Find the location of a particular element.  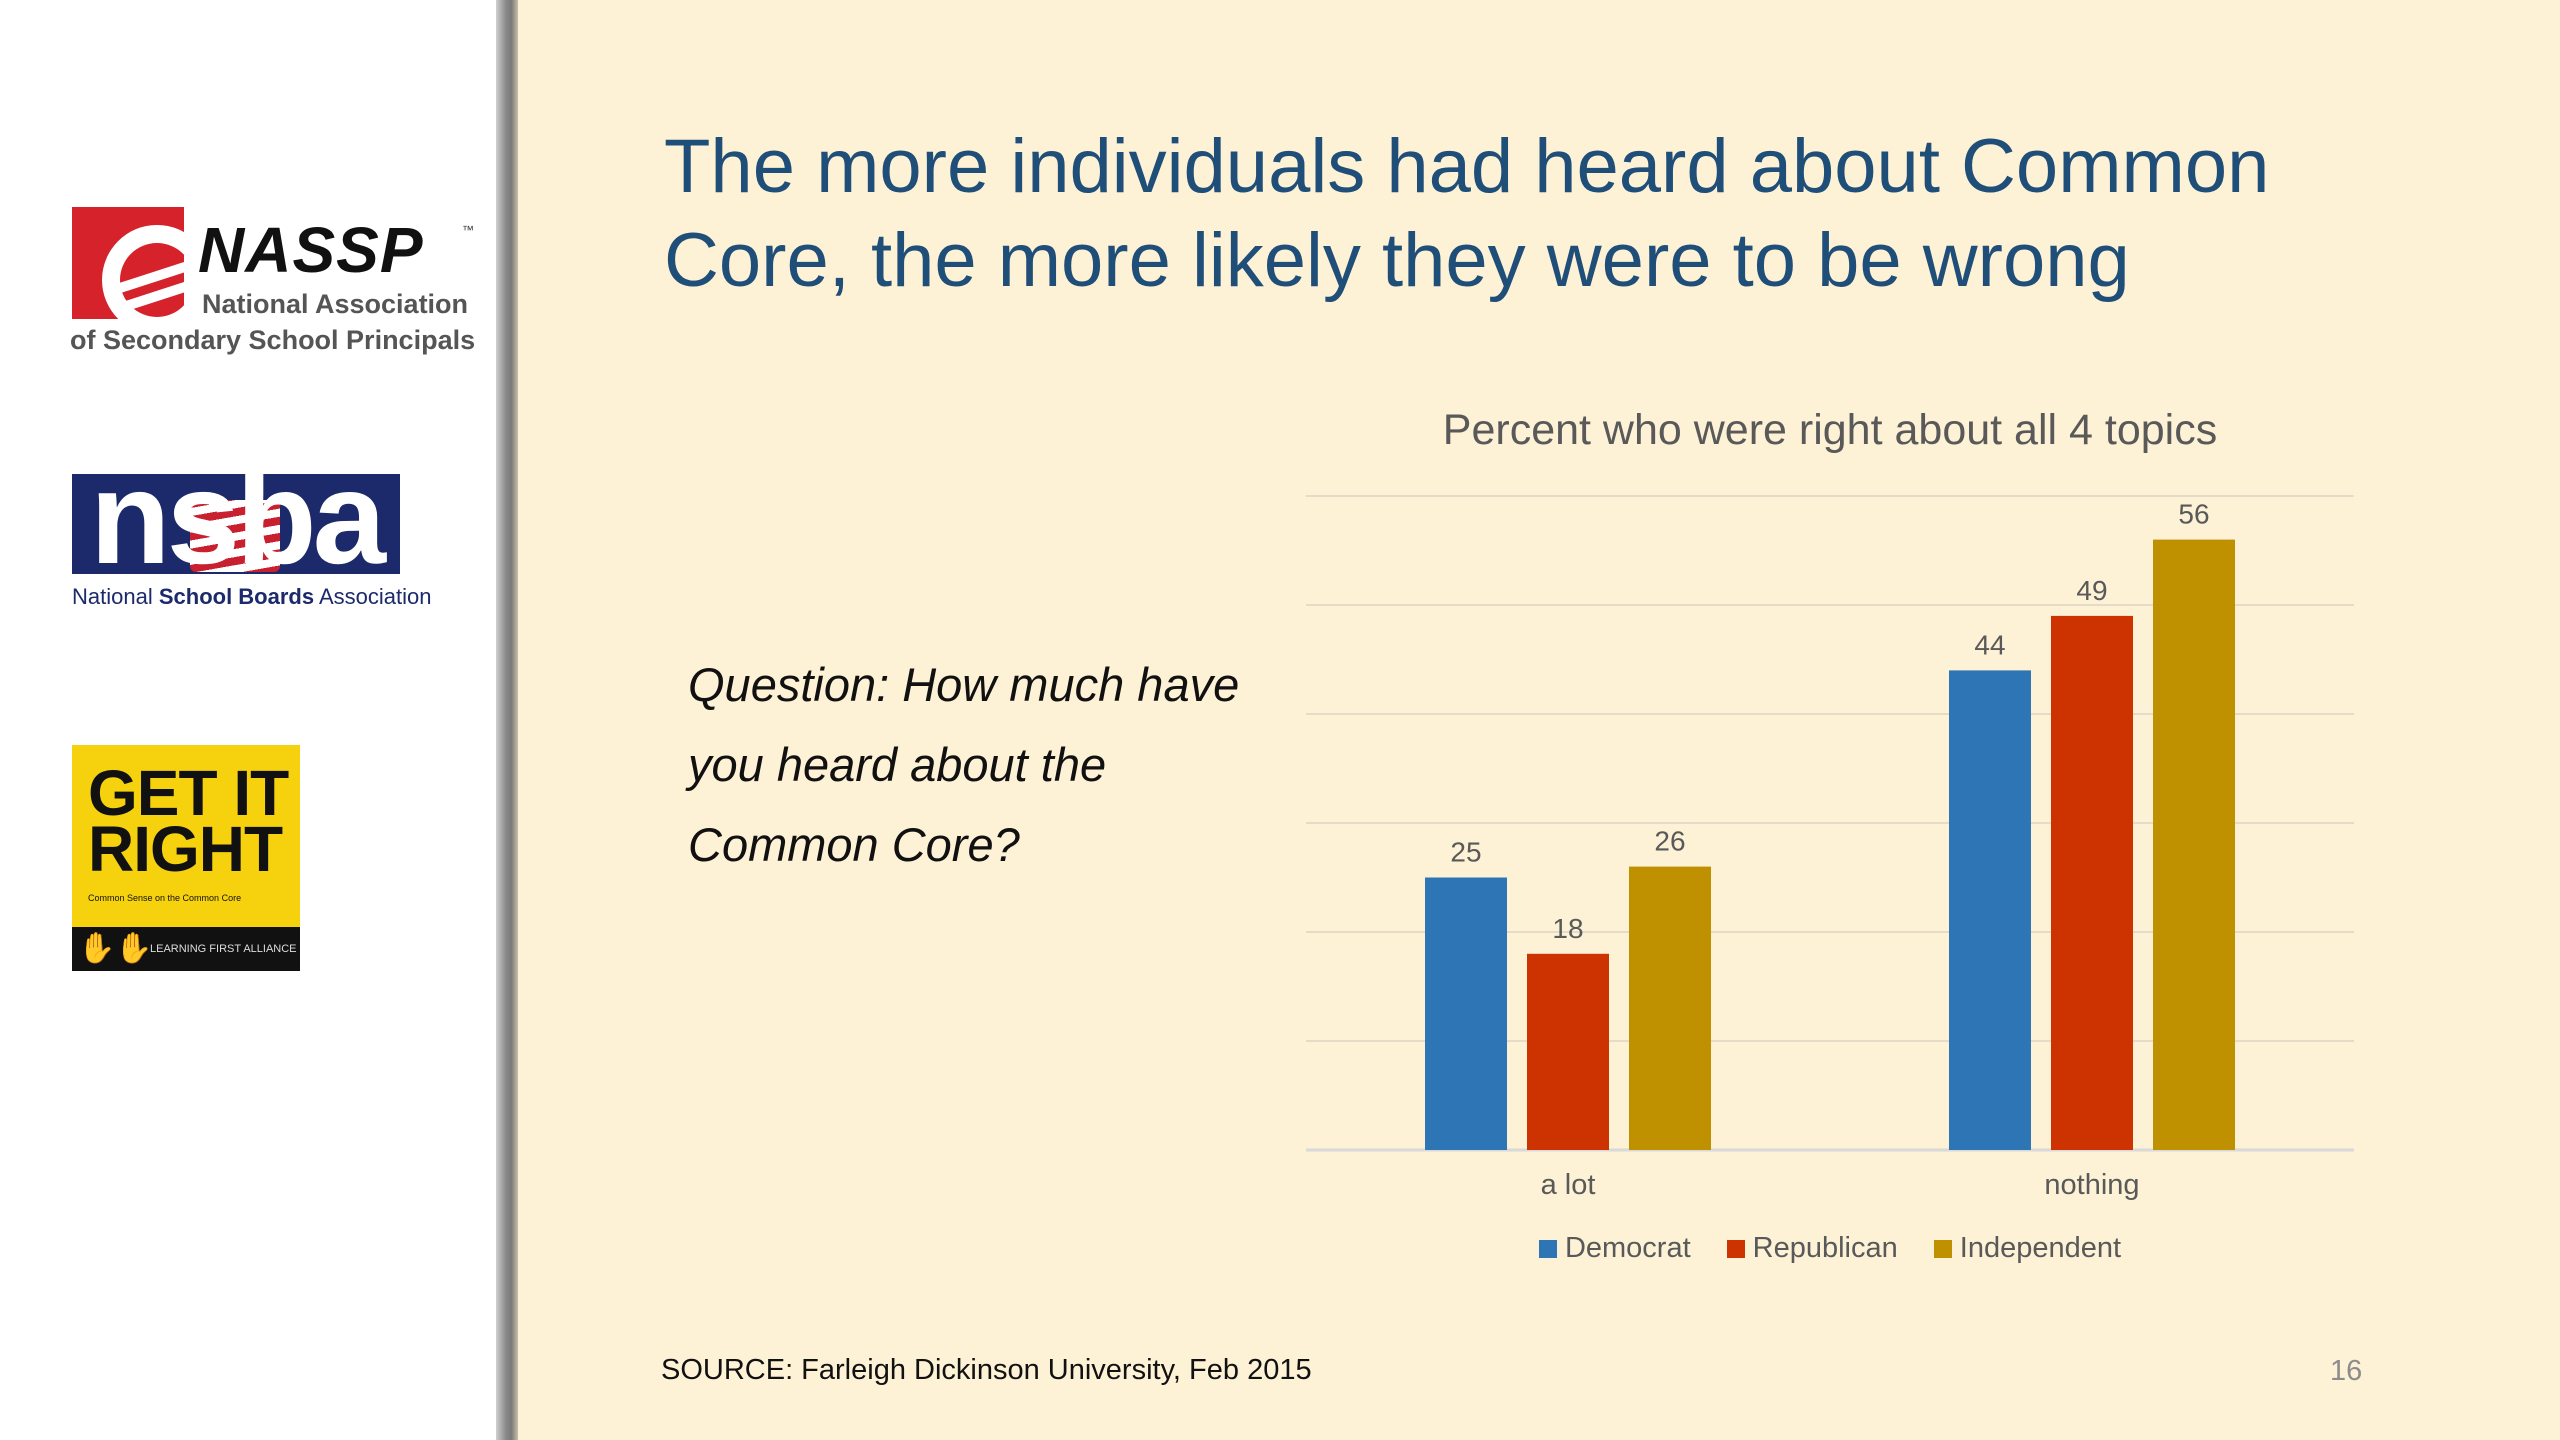

legend-label-independent: Independent is located at coordinates (2040, 1248).